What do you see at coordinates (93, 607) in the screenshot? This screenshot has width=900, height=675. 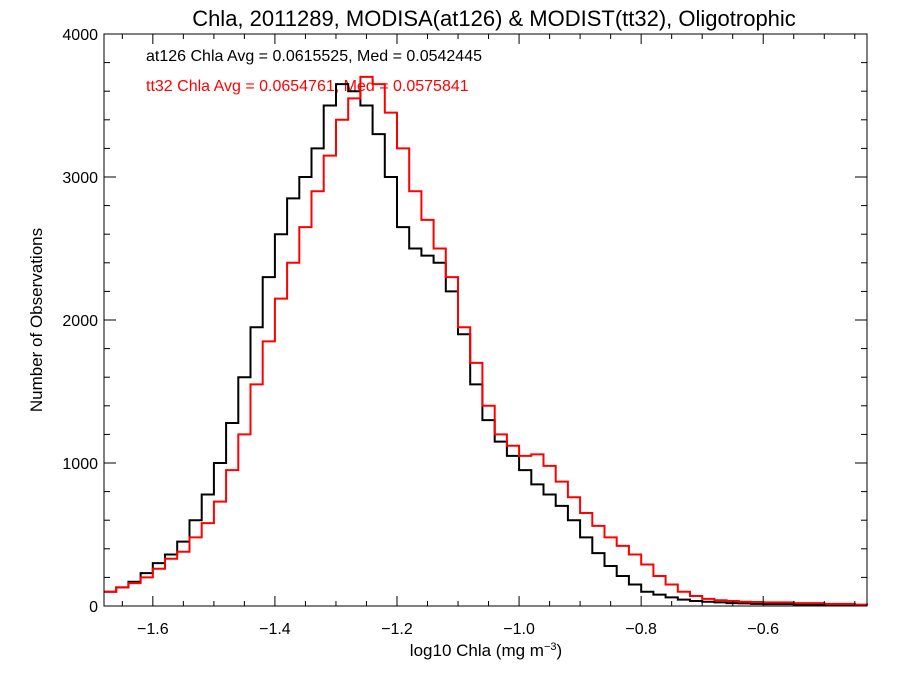 I see `y-tick-label: 0` at bounding box center [93, 607].